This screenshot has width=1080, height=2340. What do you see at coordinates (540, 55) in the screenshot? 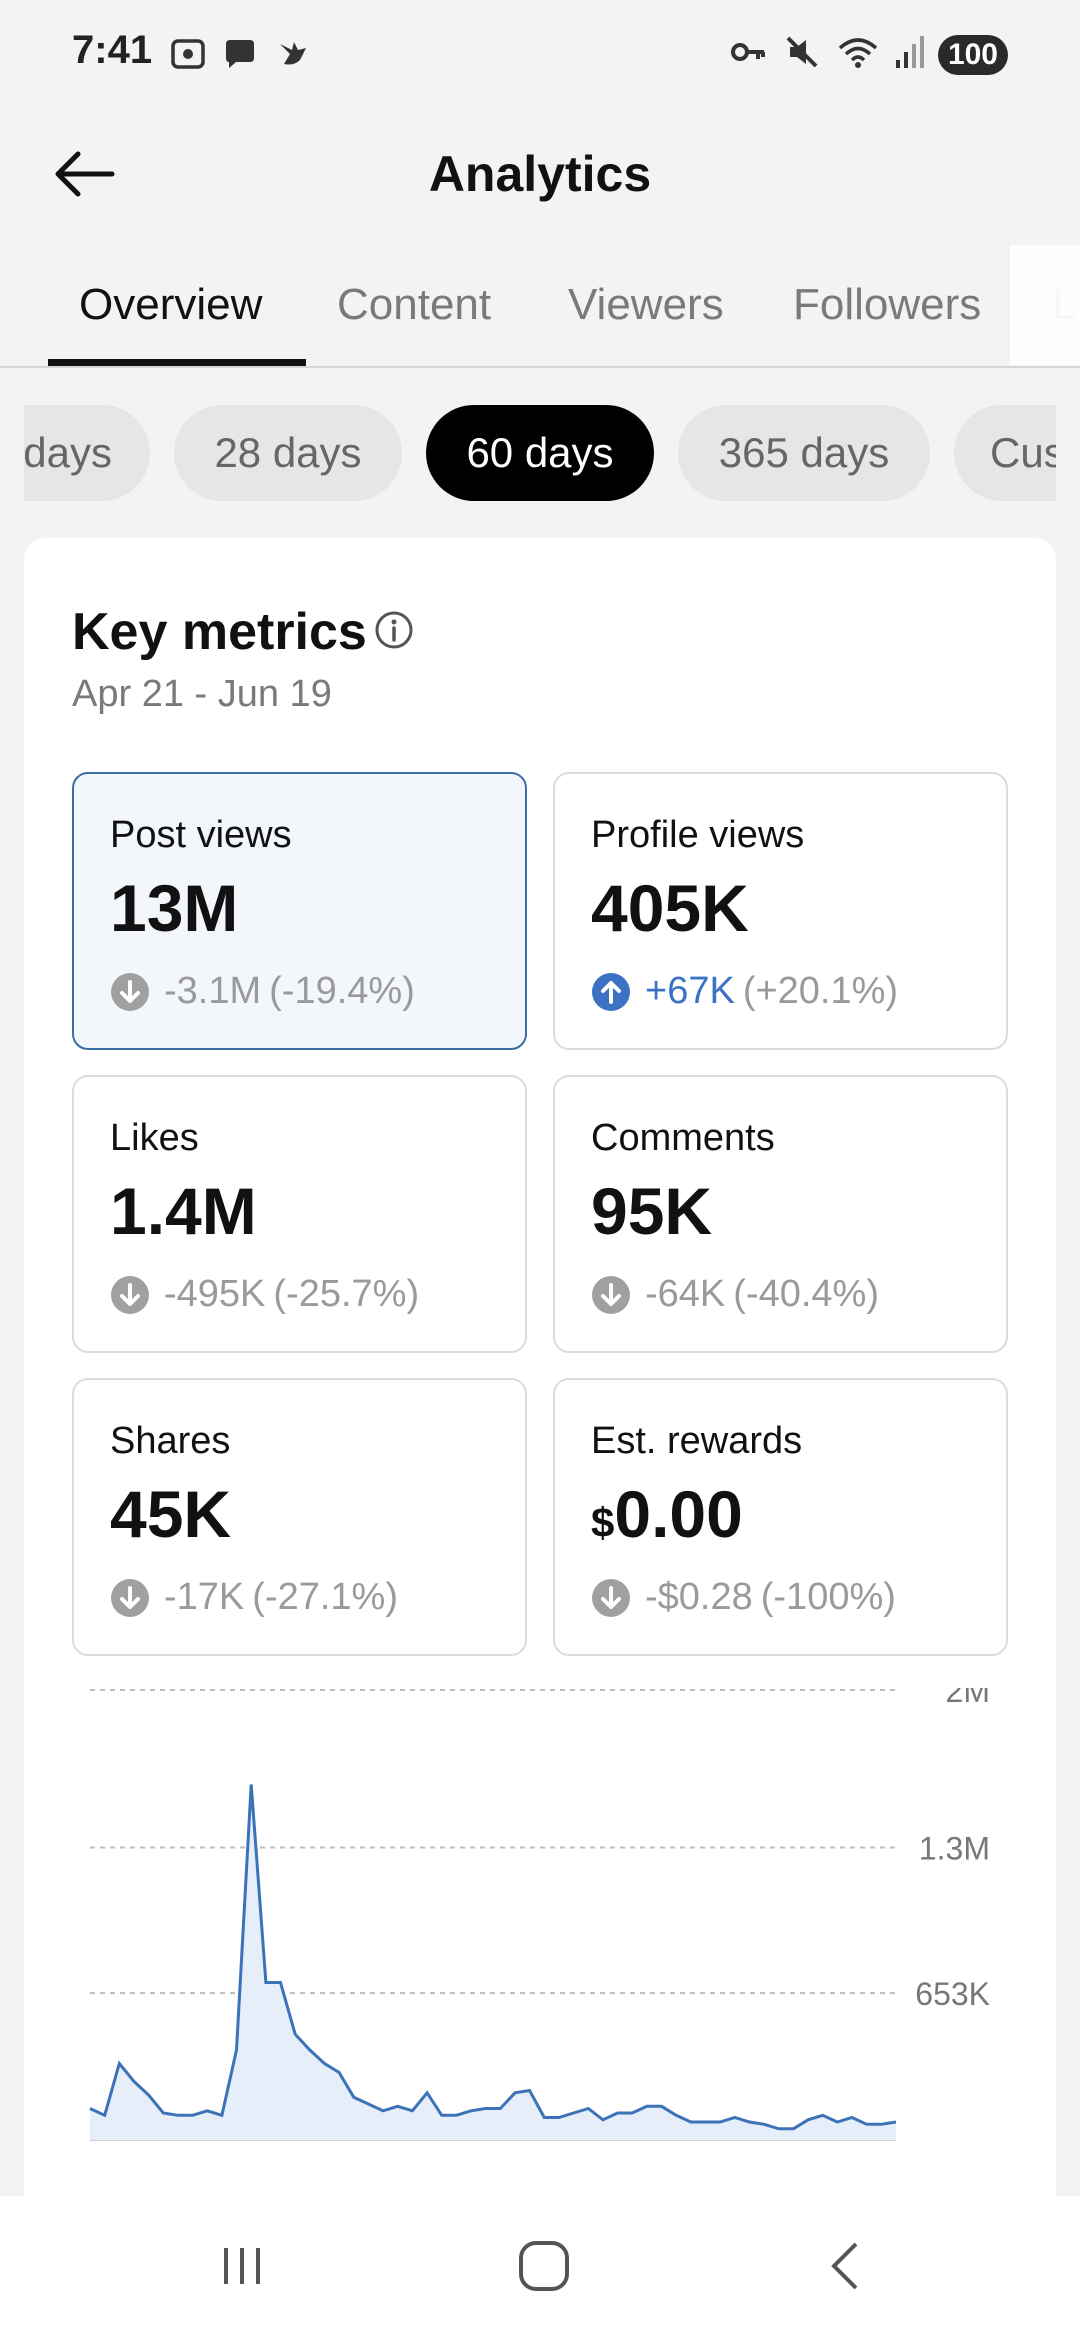
I see `status-bar: 7:41 100` at bounding box center [540, 55].